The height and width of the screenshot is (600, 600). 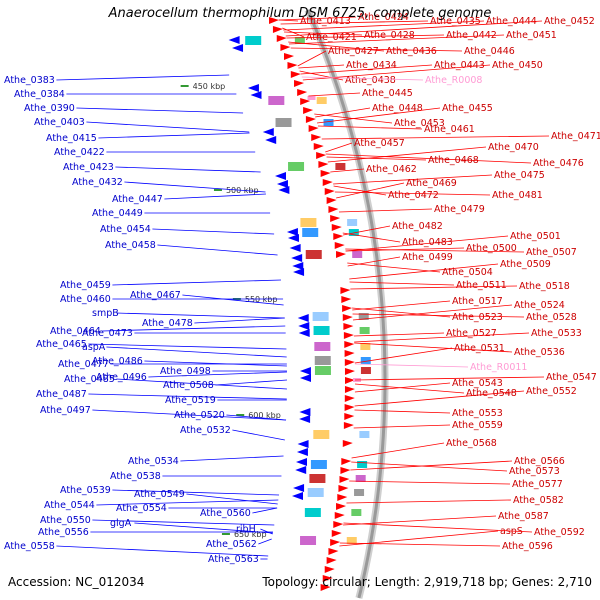 What do you see at coordinates (85, 299) in the screenshot?
I see `left-gene-label: Athe_0460` at bounding box center [85, 299].